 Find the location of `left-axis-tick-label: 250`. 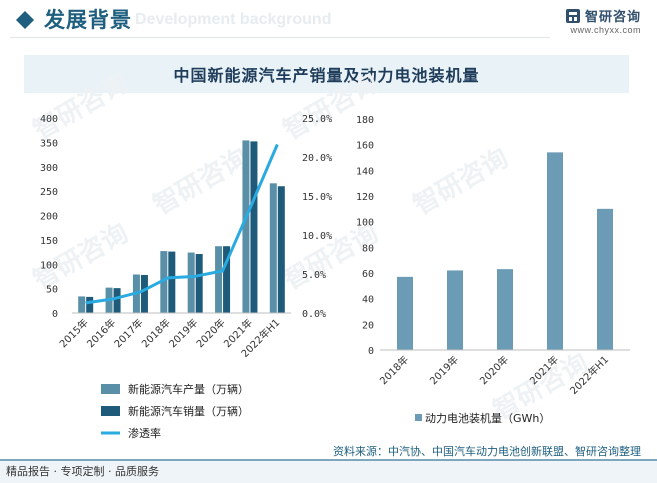

left-axis-tick-label: 250 is located at coordinates (49, 192).